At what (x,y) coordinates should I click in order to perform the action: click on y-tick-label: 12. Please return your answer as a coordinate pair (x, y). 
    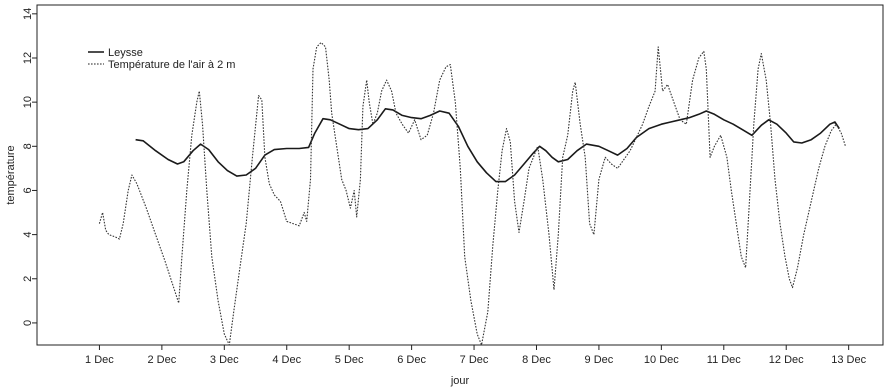
    Looking at the image, I should click on (28, 58).